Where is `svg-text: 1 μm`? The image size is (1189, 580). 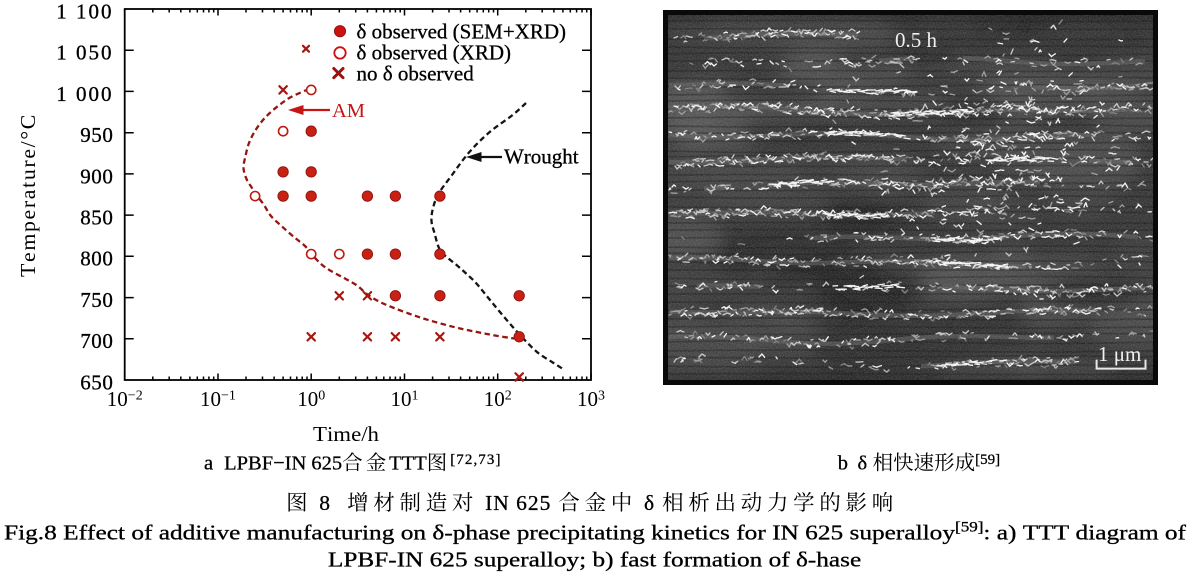 svg-text: 1 μm is located at coordinates (1119, 354).